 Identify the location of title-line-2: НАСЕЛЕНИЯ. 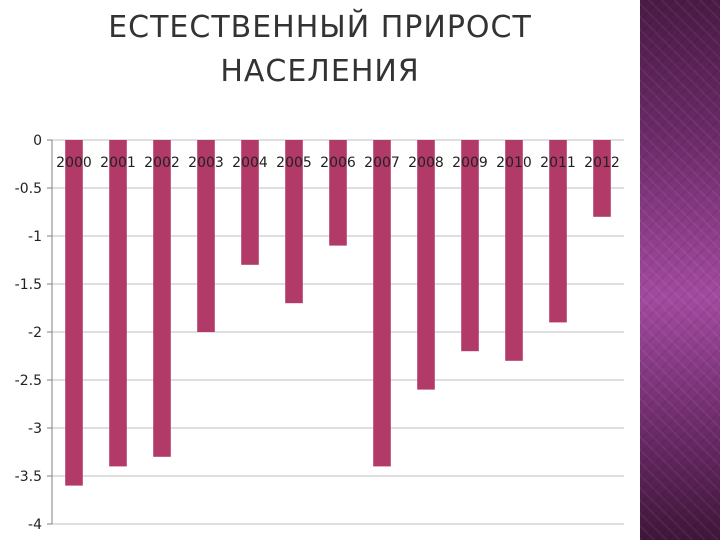
(320, 71).